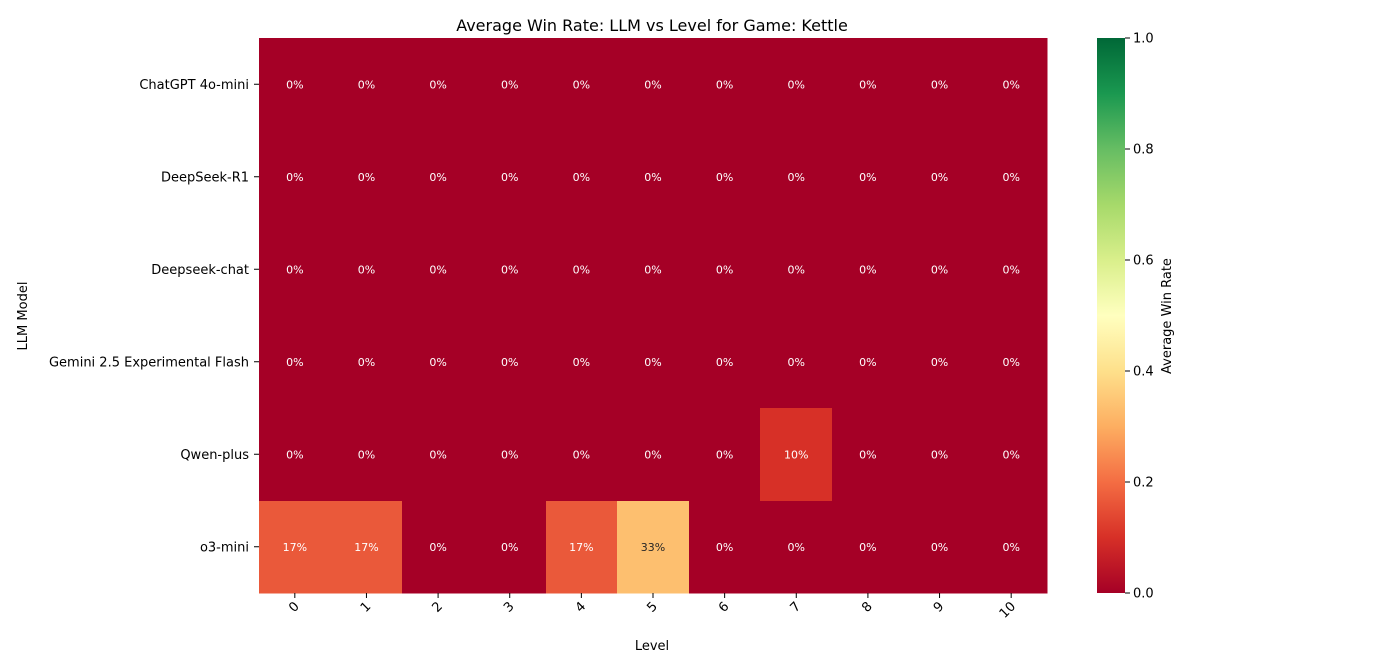 This screenshot has width=1400, height=669. Describe the element at coordinates (1143, 483) in the screenshot. I see `colorbar-tick-label: 0.2` at that location.